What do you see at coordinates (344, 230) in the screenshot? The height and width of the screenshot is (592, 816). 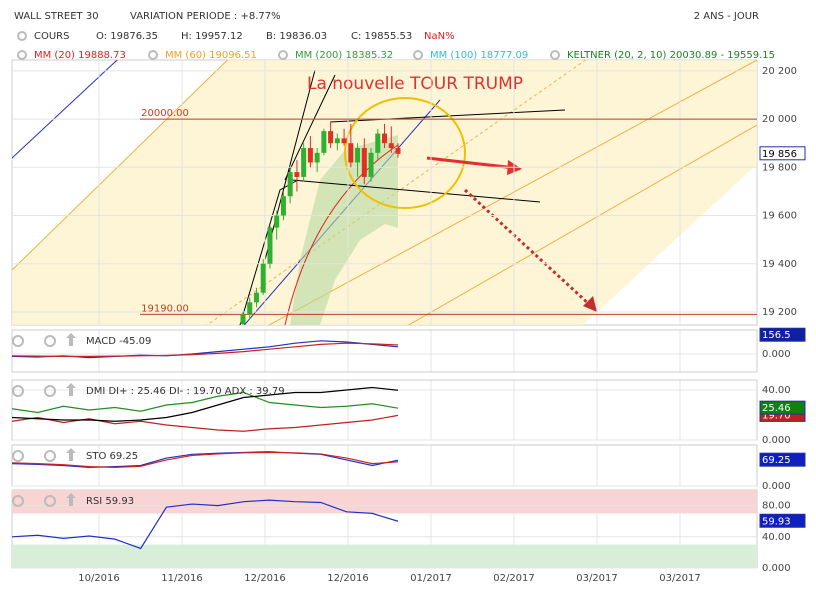 I see `keltner-band` at bounding box center [344, 230].